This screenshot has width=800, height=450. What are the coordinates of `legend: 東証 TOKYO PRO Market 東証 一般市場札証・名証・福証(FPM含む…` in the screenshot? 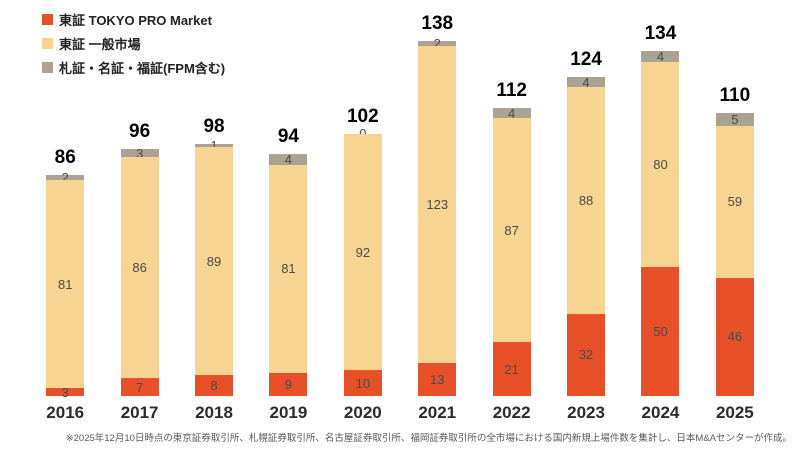 It's located at (133, 46).